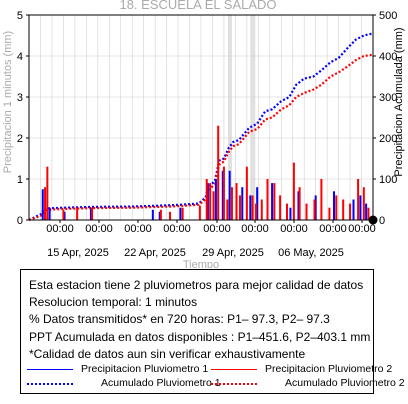 The image size is (408, 404). I want to click on legend-swatch-p1-bar, so click(50, 369).